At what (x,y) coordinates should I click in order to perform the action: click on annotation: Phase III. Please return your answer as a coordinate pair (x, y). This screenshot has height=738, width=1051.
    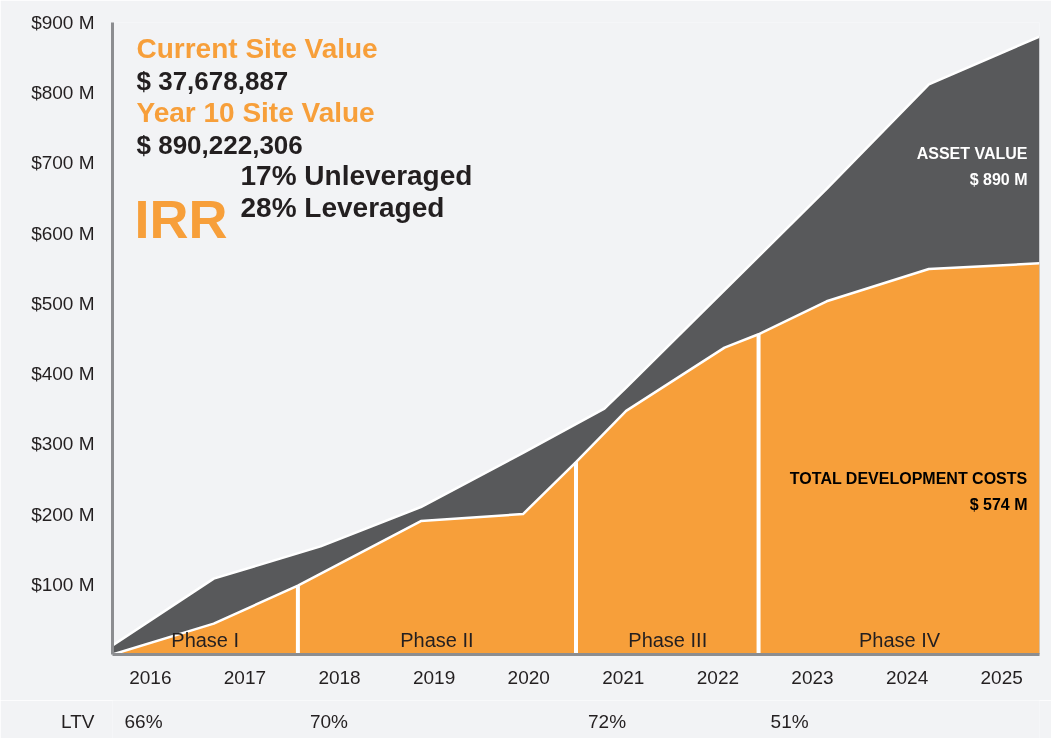
    Looking at the image, I should click on (668, 639).